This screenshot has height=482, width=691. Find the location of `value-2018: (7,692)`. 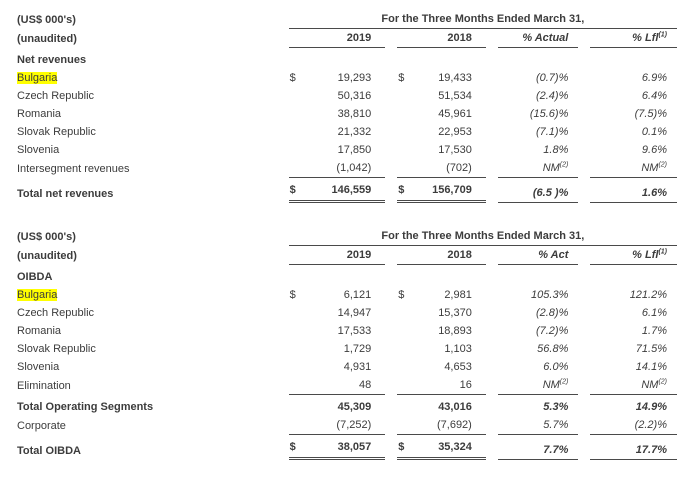

value-2018: (7,692) is located at coordinates (441, 425).